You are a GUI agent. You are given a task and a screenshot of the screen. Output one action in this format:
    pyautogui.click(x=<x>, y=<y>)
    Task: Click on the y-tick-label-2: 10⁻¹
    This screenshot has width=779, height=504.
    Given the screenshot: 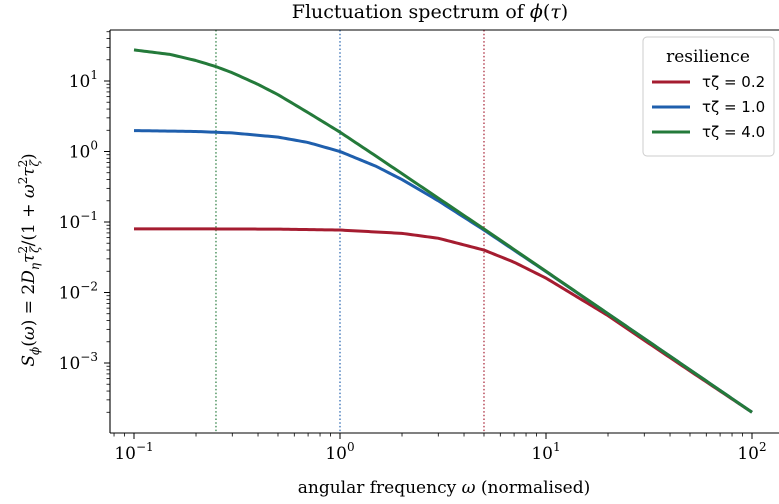 What is the action you would take?
    pyautogui.click(x=78, y=221)
    